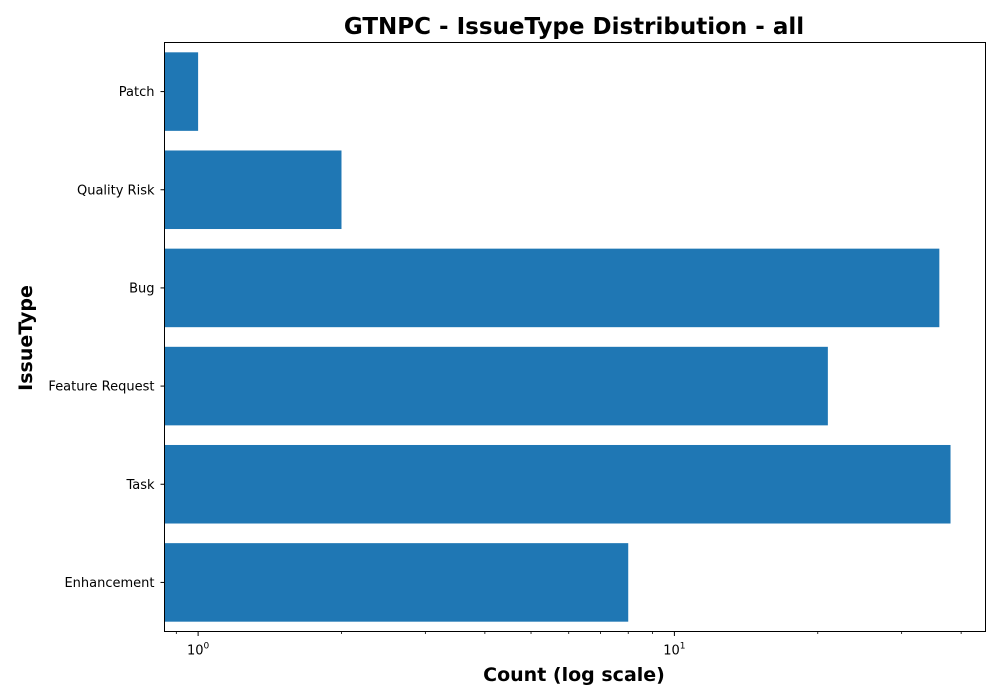  I want to click on bar-feature-request, so click(496, 386).